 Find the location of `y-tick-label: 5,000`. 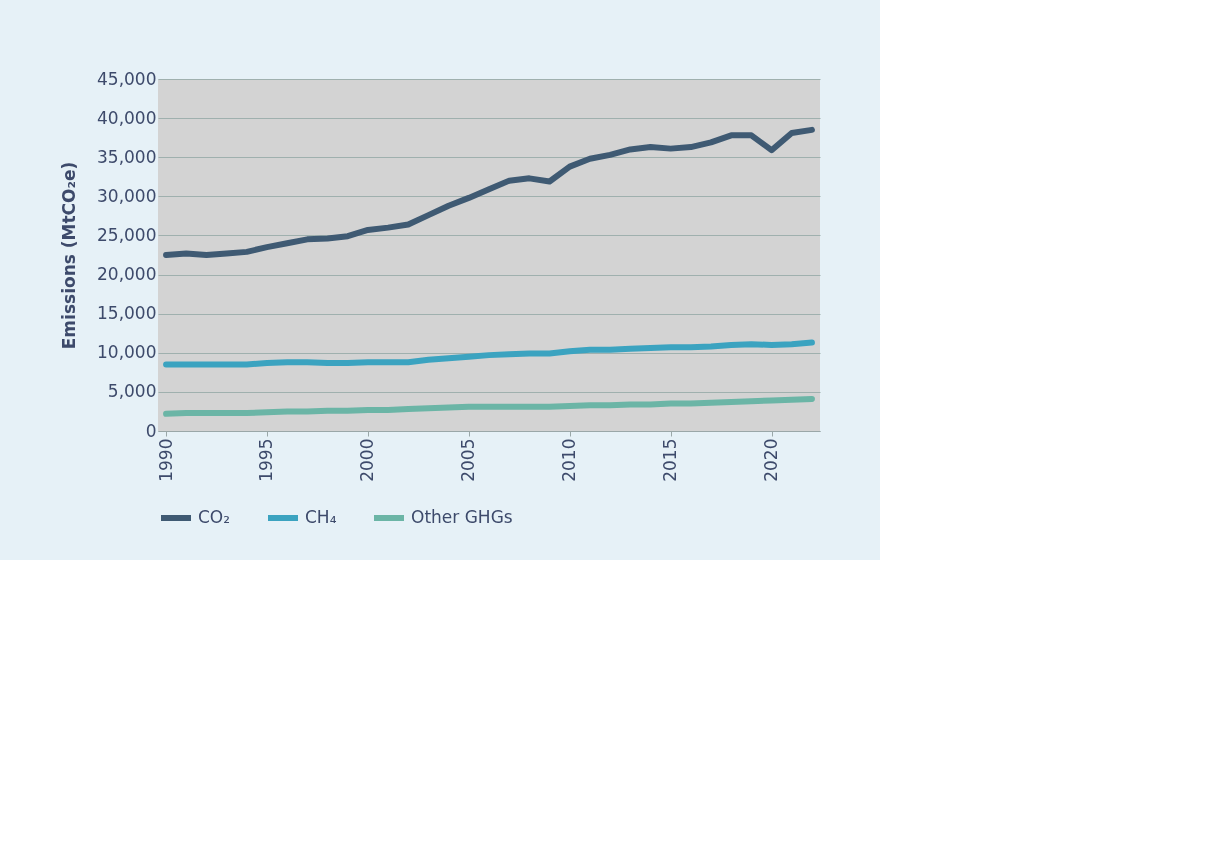

y-tick-label: 5,000 is located at coordinates (132, 391).